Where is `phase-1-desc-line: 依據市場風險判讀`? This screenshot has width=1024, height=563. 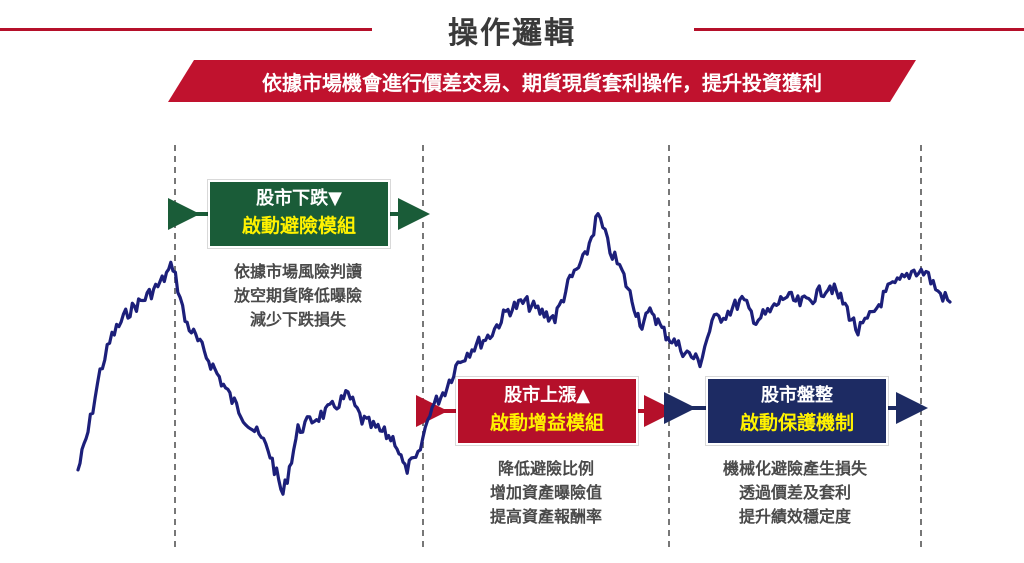
phase-1-desc-line: 依據市場風險判讀 is located at coordinates (297, 271).